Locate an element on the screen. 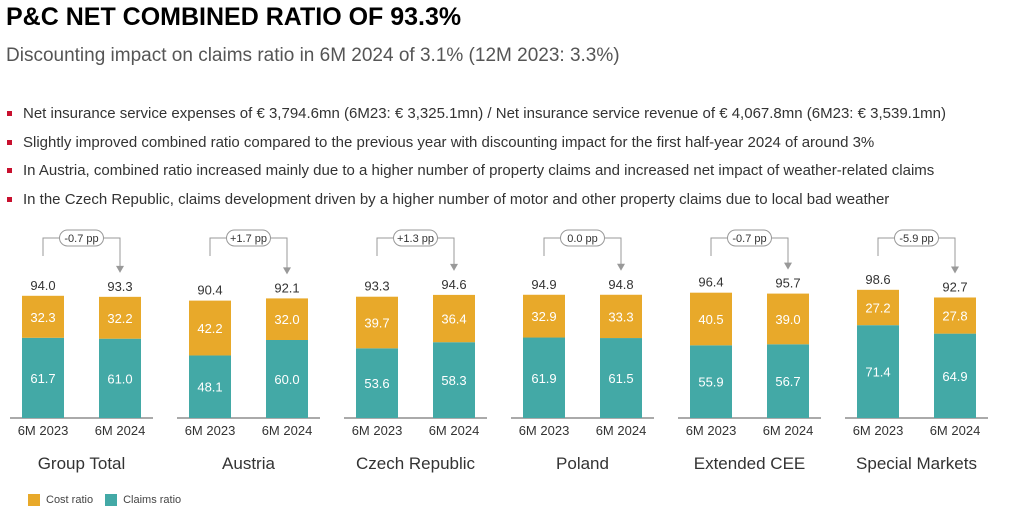 Image resolution: width=1024 pixels, height=516 pixels. legend-label-claims: Claims ratio is located at coordinates (152, 500).